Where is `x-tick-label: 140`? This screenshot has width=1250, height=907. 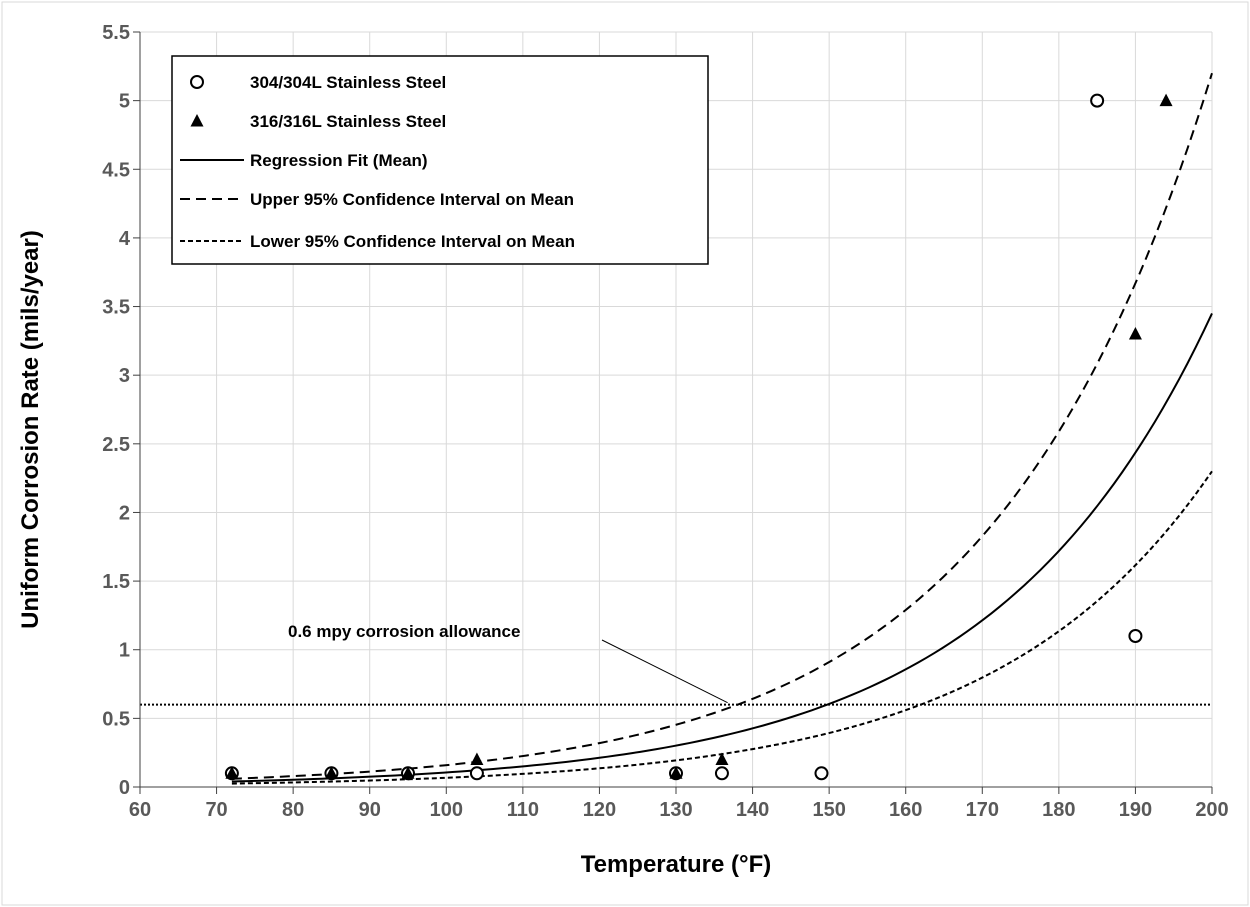 x-tick-label: 140 is located at coordinates (752, 810).